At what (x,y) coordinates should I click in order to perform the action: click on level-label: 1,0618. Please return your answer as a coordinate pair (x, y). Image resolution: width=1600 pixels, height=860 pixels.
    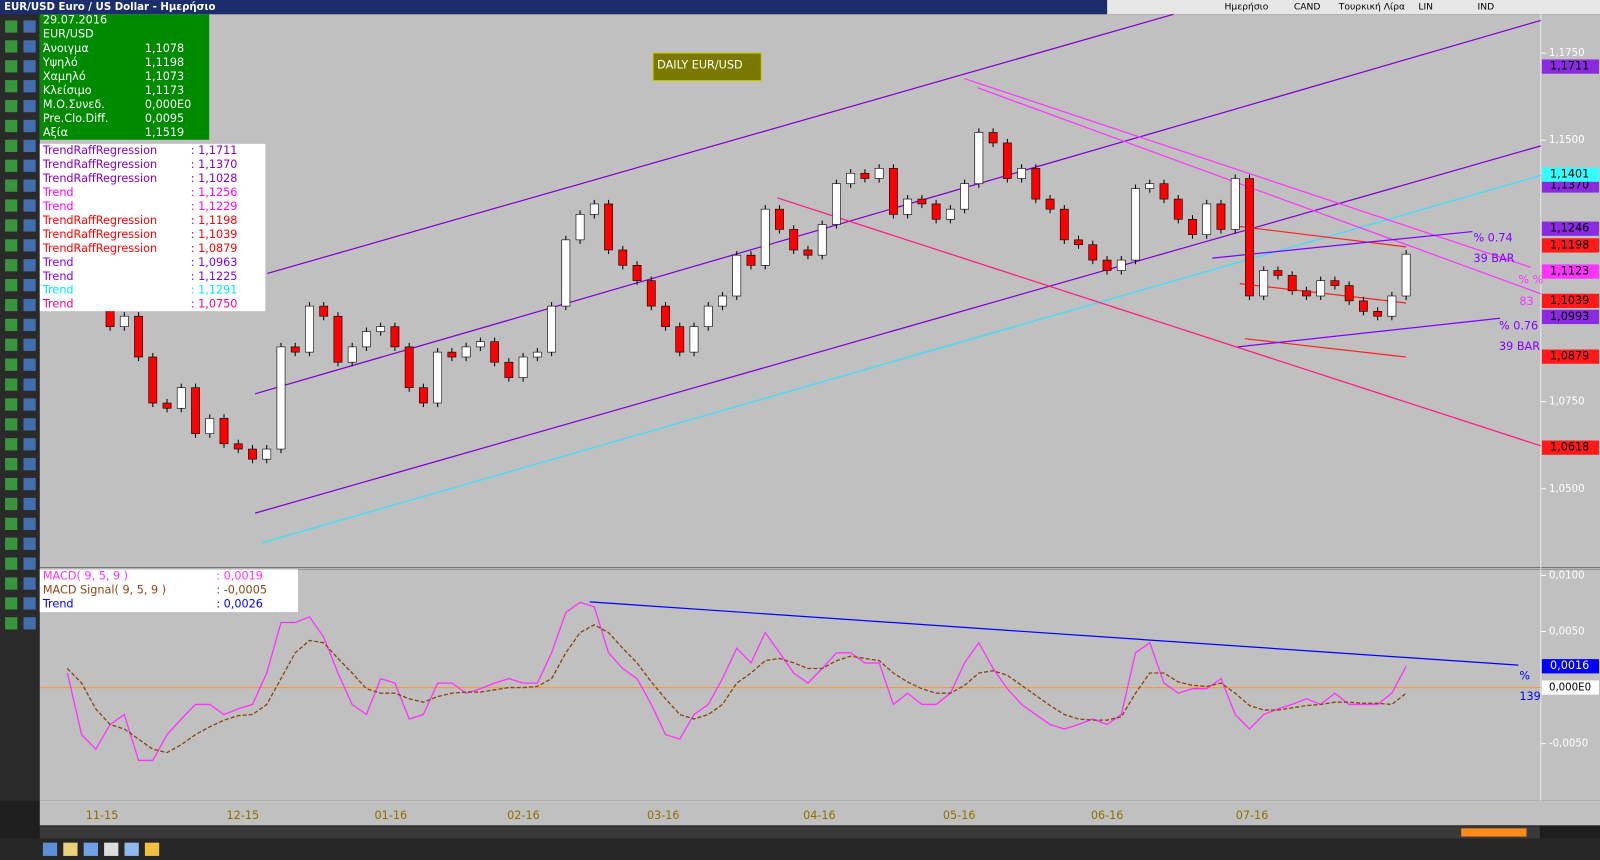
    Looking at the image, I should click on (1569, 447).